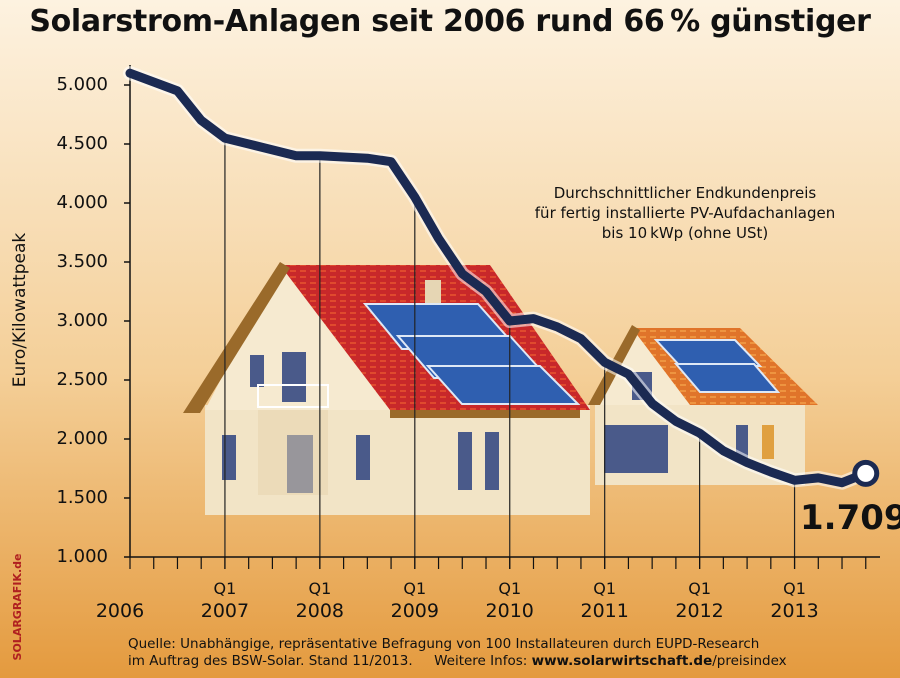 This screenshot has width=900, height=678. What do you see at coordinates (749, 661) in the screenshot?
I see `source-link-path: /preisindex` at bounding box center [749, 661].